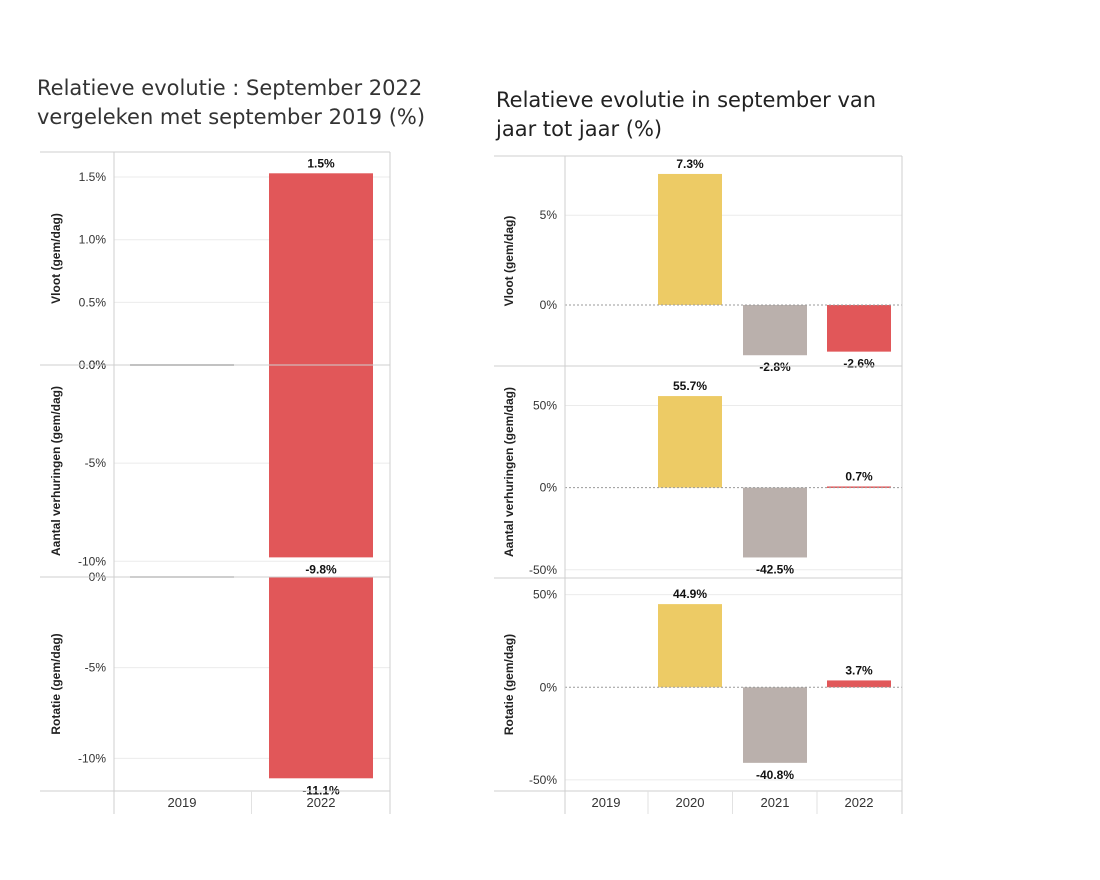 Image resolution: width=1100 pixels, height=880 pixels. Describe the element at coordinates (321, 569) in the screenshot. I see `data-label: -9.8%` at that location.